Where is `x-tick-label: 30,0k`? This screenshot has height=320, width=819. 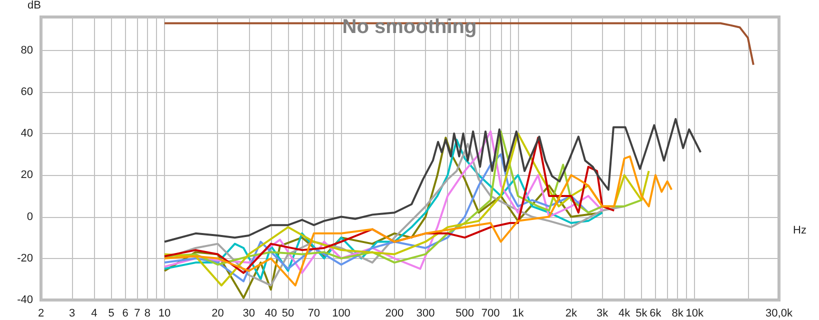
x-tick-label: 30,0k is located at coordinates (779, 314).